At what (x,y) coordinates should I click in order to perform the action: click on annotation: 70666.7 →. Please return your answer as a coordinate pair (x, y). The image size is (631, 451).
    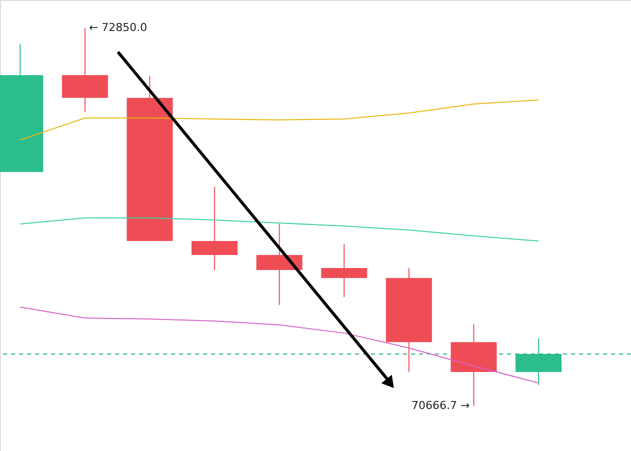
    Looking at the image, I should click on (441, 405).